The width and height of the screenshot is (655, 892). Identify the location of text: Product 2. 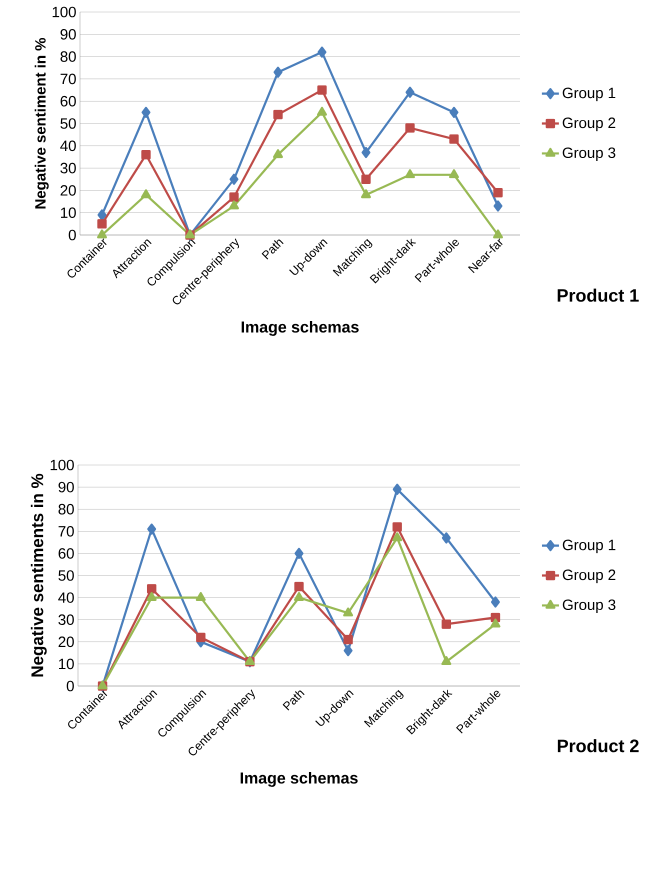
(598, 745).